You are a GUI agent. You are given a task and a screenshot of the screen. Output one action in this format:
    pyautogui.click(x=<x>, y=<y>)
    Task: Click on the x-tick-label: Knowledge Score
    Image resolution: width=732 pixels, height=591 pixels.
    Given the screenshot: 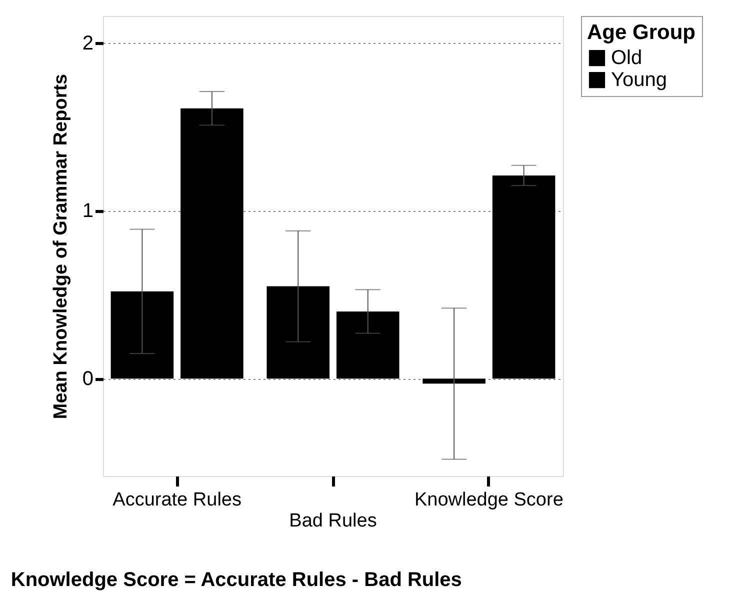 What is the action you would take?
    pyautogui.click(x=489, y=500)
    